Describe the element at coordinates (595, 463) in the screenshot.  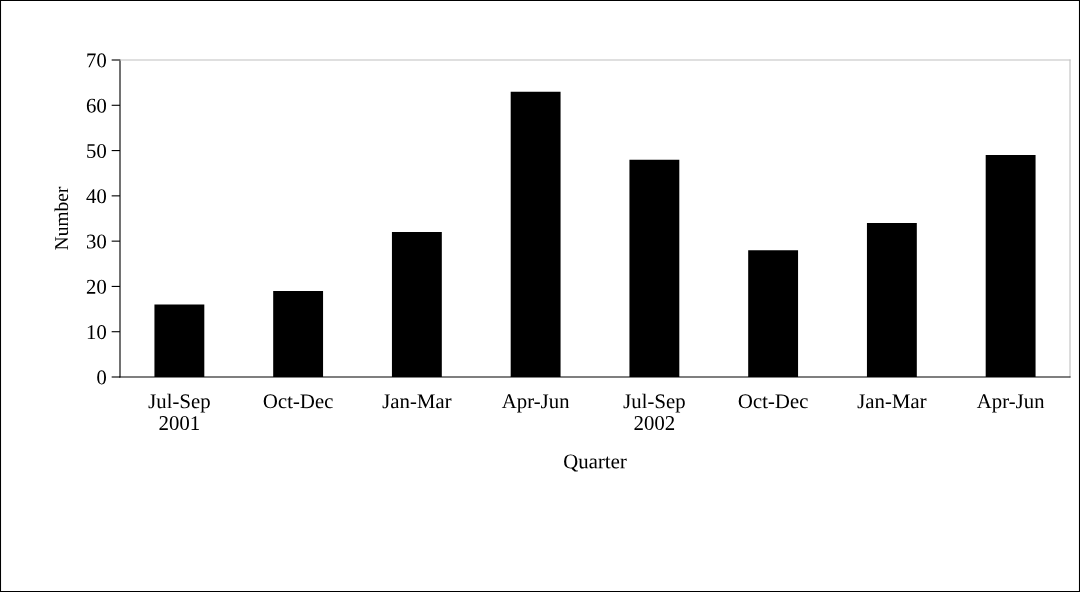
I see `x-axis-title: Quarter` at that location.